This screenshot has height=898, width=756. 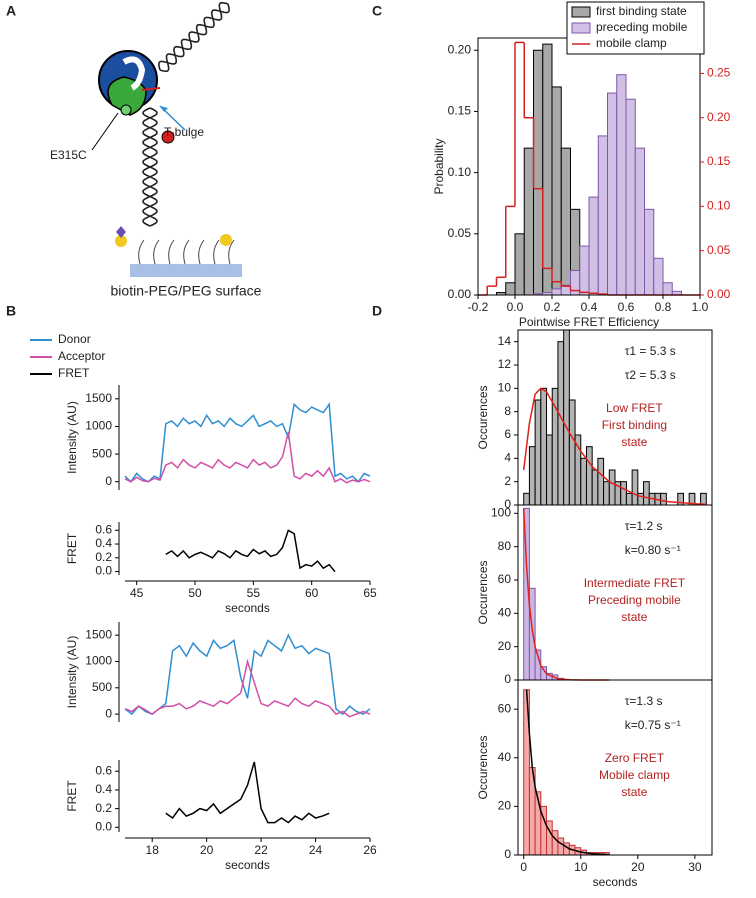 What do you see at coordinates (644, 701) in the screenshot?
I see `annotation: τ=1.3 s` at bounding box center [644, 701].